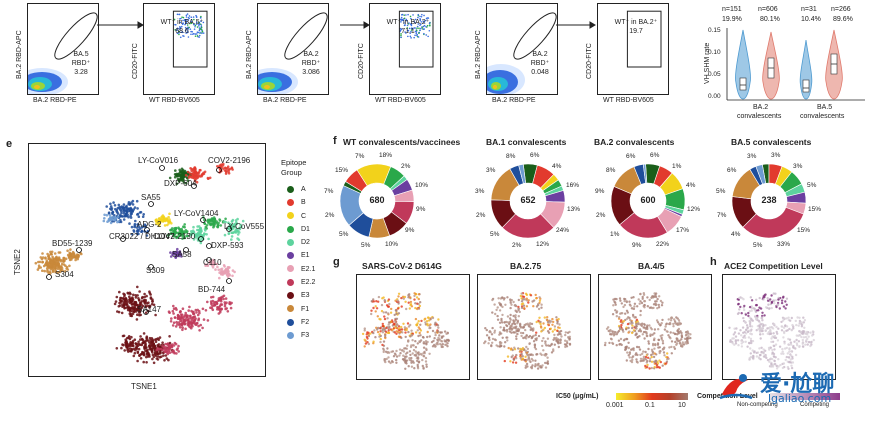  What do you see at coordinates (212, 262) in the screenshot?
I see `tsne-annotation-label: C110` at bounding box center [212, 262].